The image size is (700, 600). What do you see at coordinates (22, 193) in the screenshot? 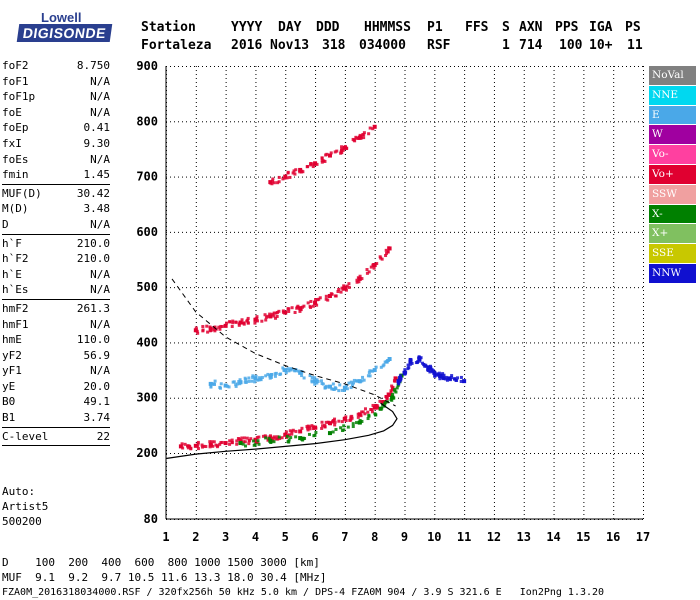
I see `param-name: MUF(D)` at bounding box center [22, 193].